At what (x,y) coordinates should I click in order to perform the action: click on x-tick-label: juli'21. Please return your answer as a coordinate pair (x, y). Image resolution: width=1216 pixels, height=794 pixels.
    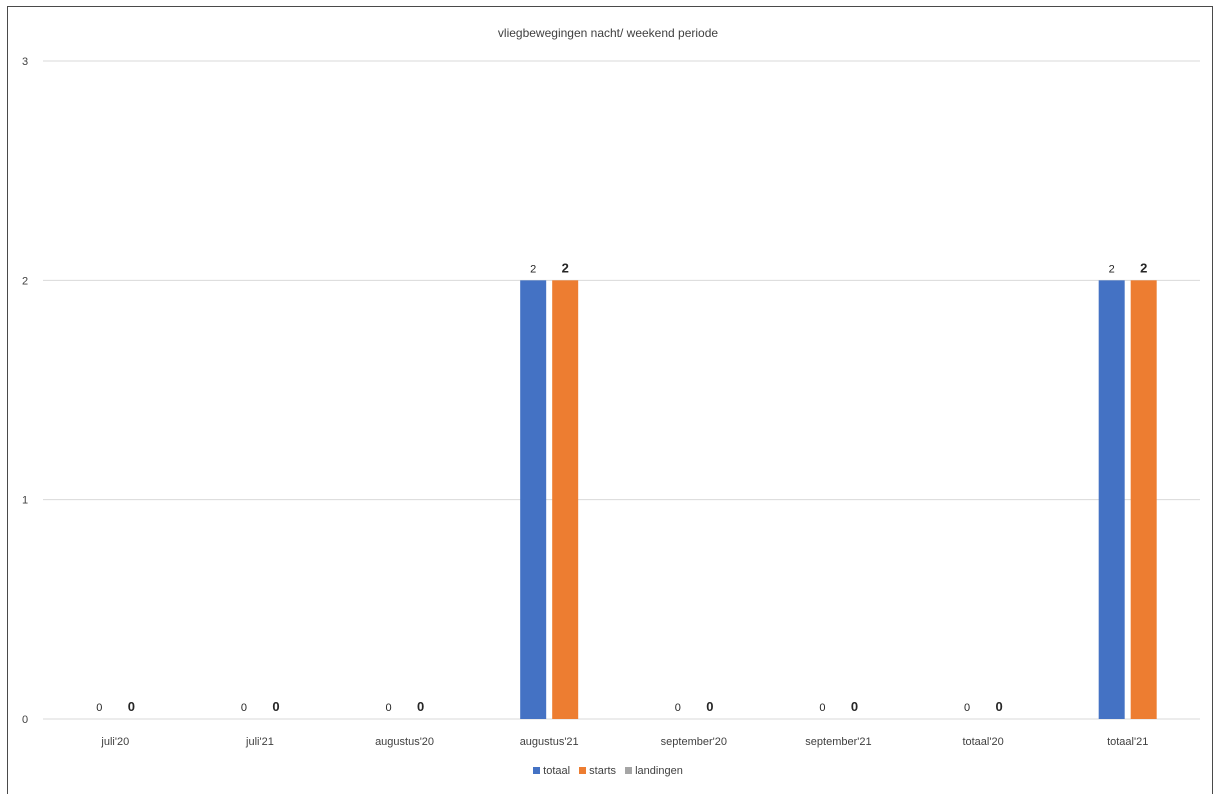
    Looking at the image, I should click on (259, 742).